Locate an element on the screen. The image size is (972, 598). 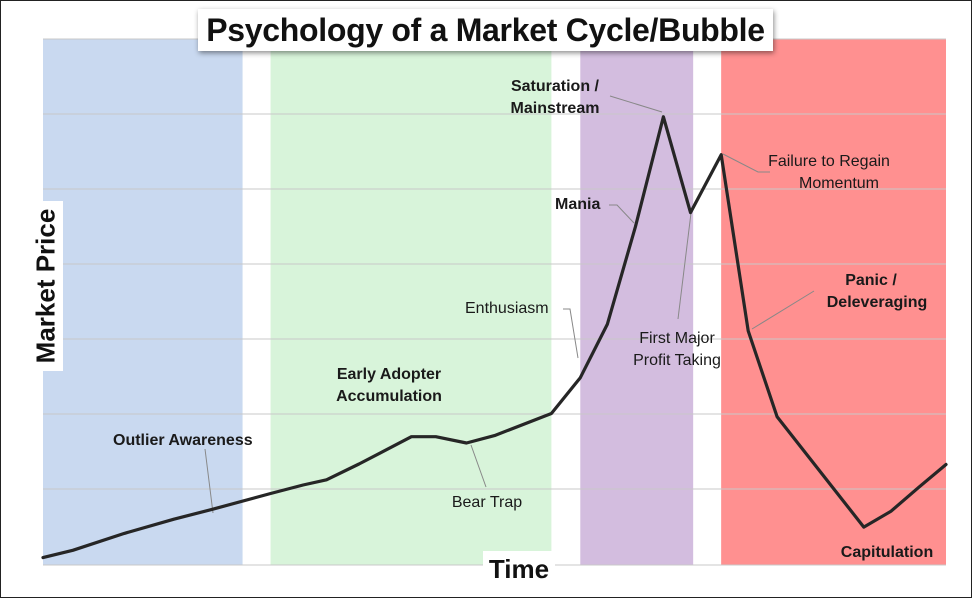
annotation-8: Failure to Regain Momentum is located at coordinates (829, 172).